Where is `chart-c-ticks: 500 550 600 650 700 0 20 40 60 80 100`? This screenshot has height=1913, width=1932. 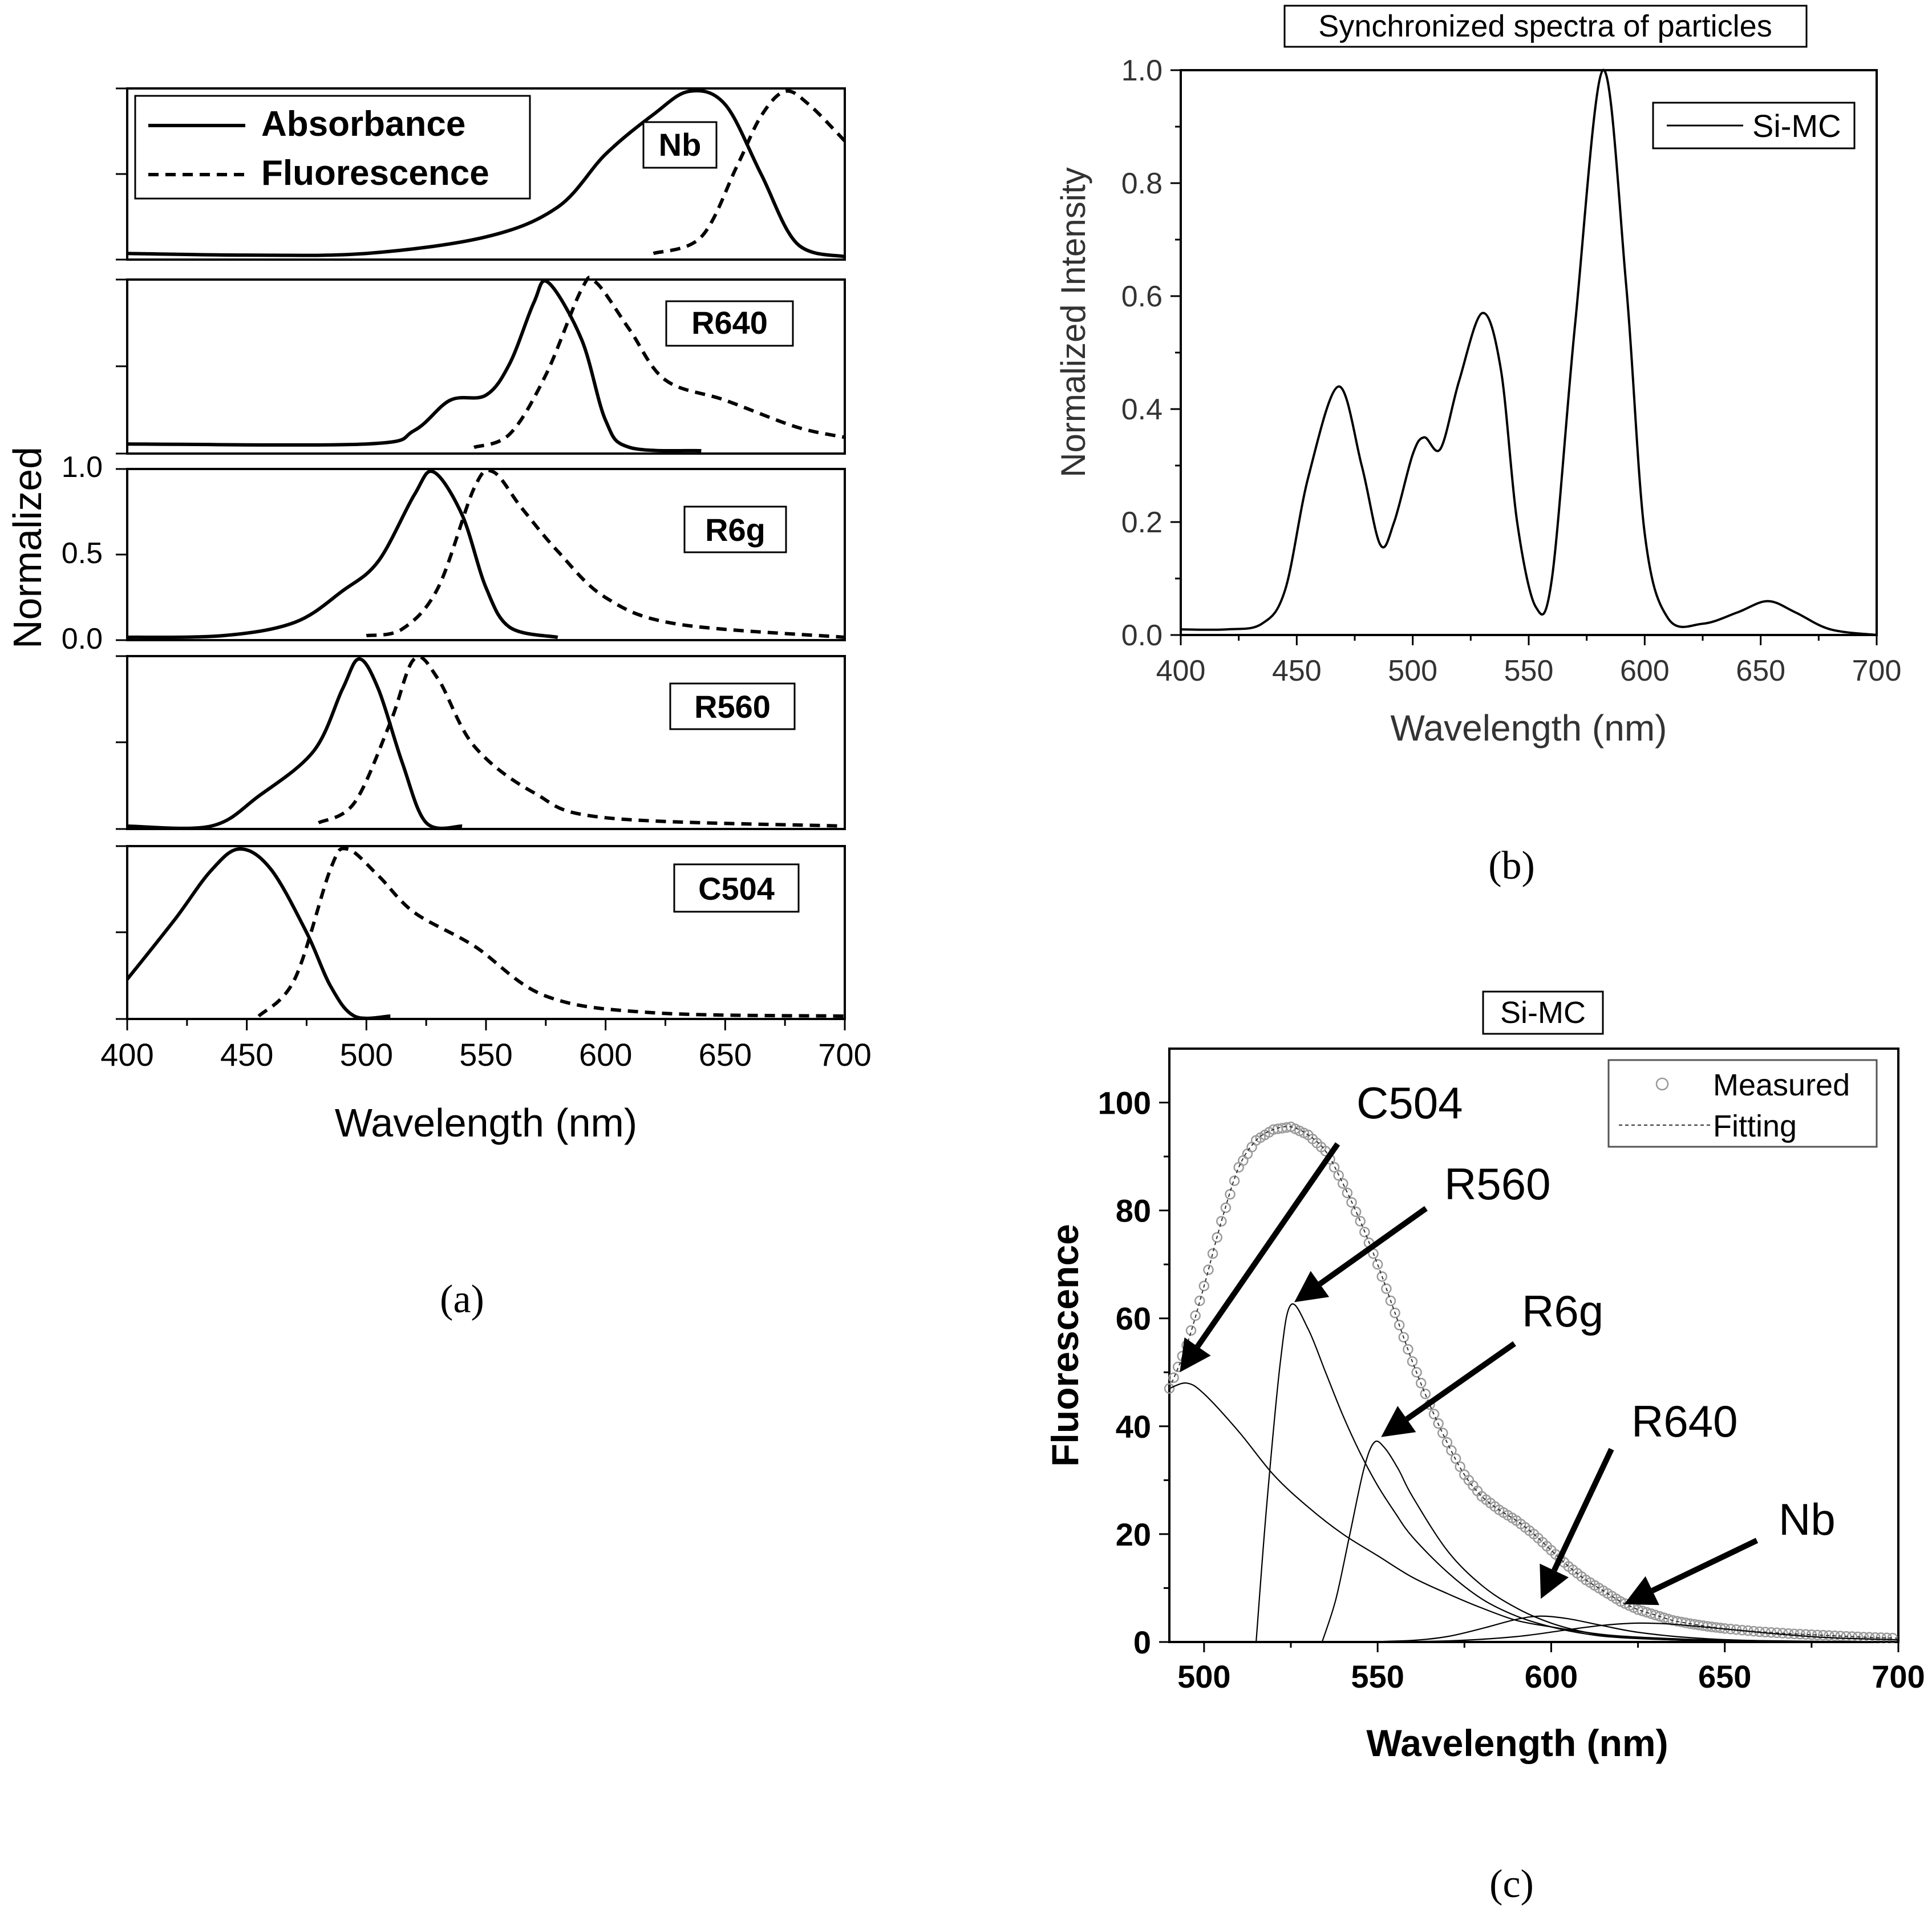
chart-c-ticks: 500 550 600 650 700 0 20 40 60 80 100 is located at coordinates (1511, 1389).